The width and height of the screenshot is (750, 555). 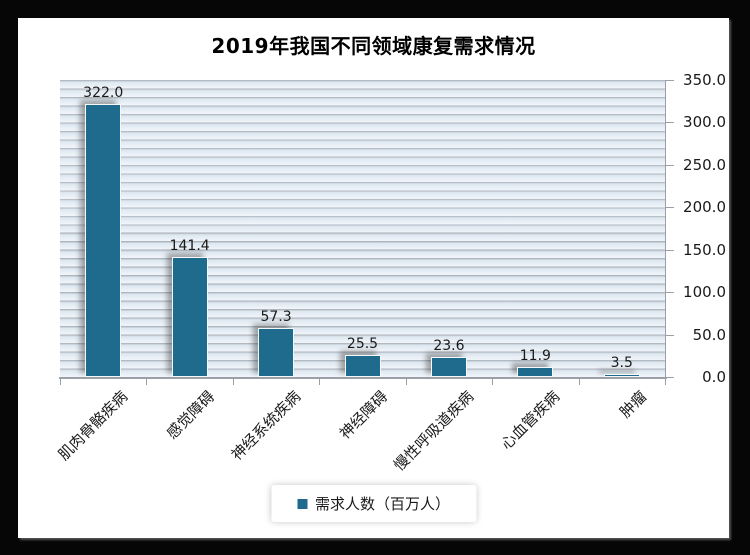 What do you see at coordinates (190, 415) in the screenshot?
I see `category-label-感觉障碍: 感觉障碍` at bounding box center [190, 415].